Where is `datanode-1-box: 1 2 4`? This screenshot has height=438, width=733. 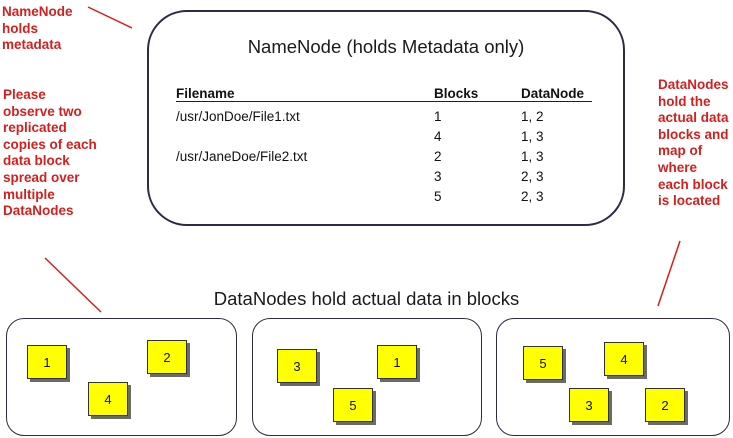 datanode-1-box: 1 2 4 is located at coordinates (121, 377).